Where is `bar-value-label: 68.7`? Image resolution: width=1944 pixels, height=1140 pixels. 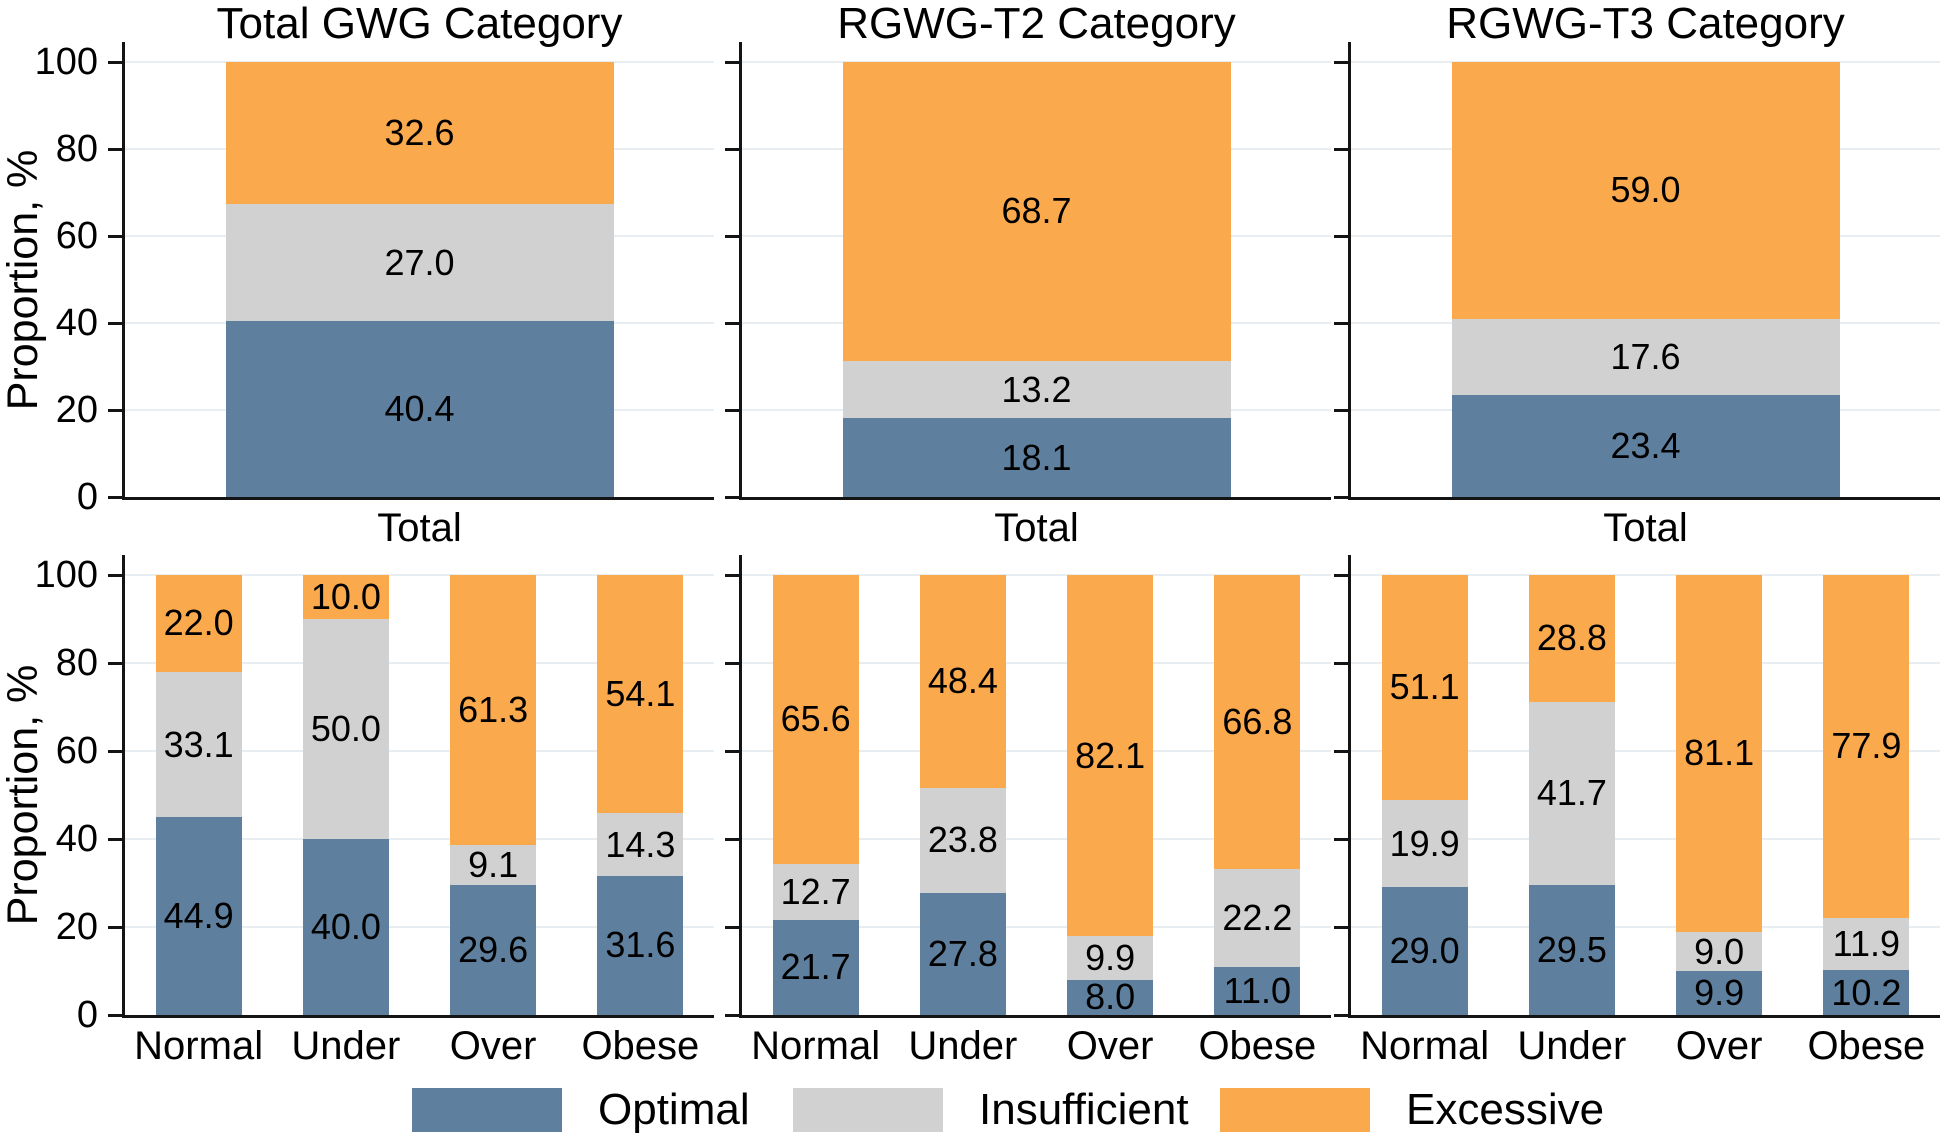
bar-value-label: 68.7 is located at coordinates (1036, 211).